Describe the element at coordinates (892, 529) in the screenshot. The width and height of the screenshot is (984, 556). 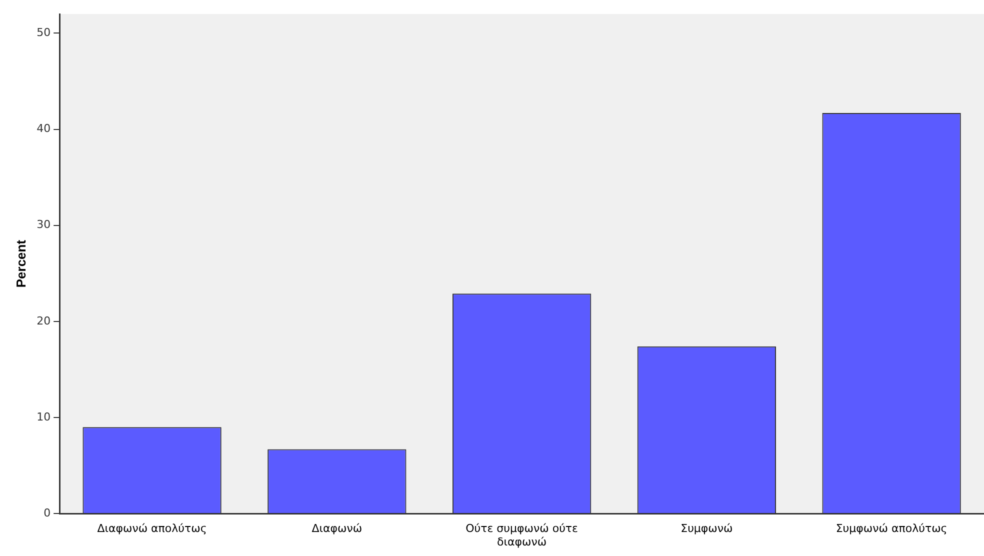
I see `x-tick-label: Συμφωνώ απολύτως` at that location.